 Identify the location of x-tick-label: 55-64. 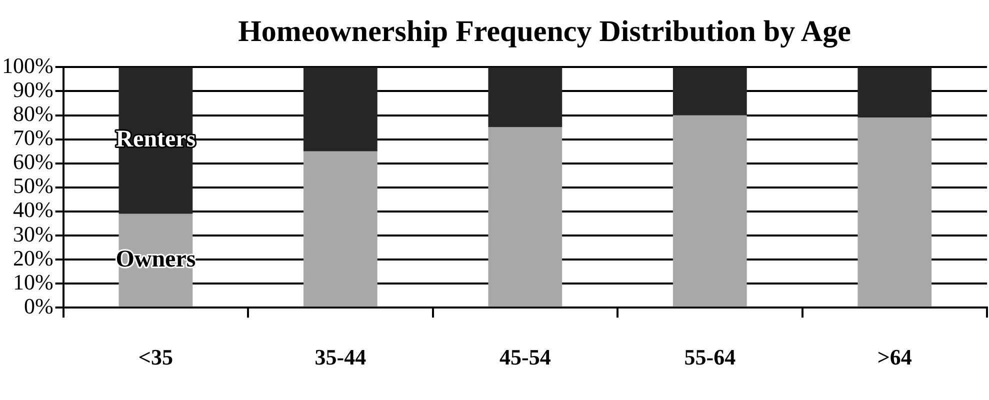
(710, 357).